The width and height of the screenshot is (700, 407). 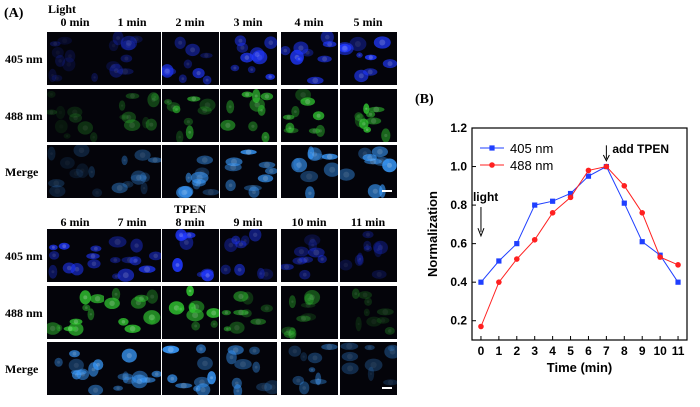 I want to click on y-axis-label: Normalization, so click(x=432, y=234).